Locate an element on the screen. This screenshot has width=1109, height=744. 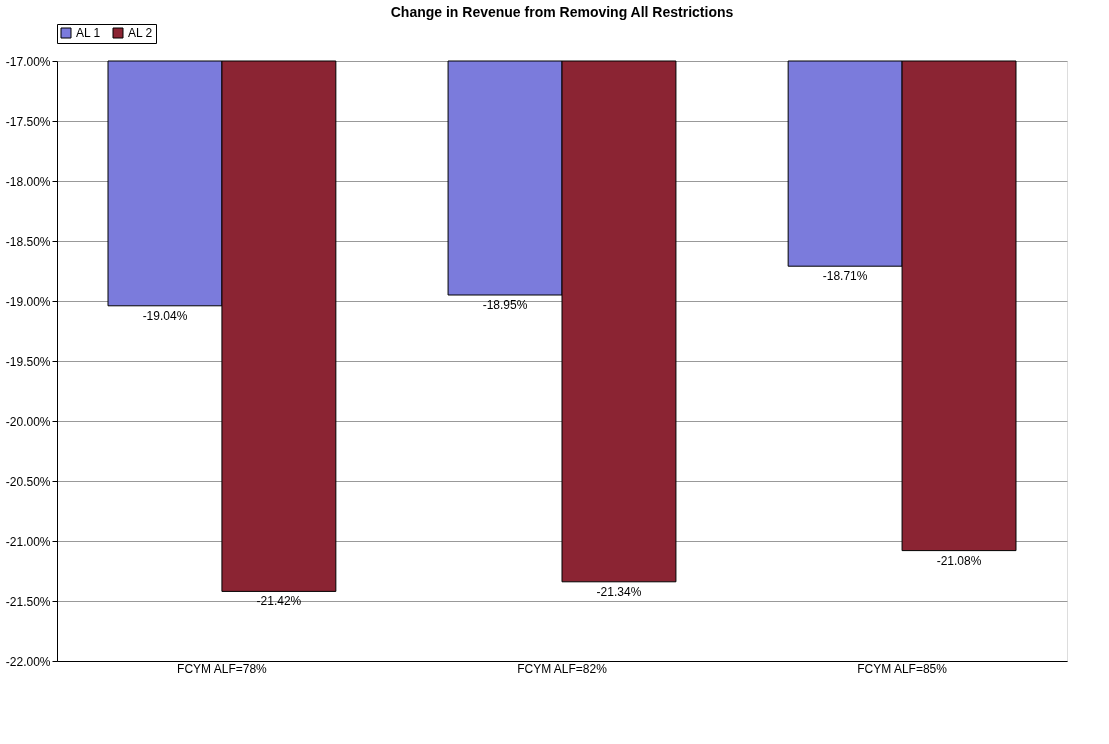
y-tick-label: -20.00% is located at coordinates (28, 421).